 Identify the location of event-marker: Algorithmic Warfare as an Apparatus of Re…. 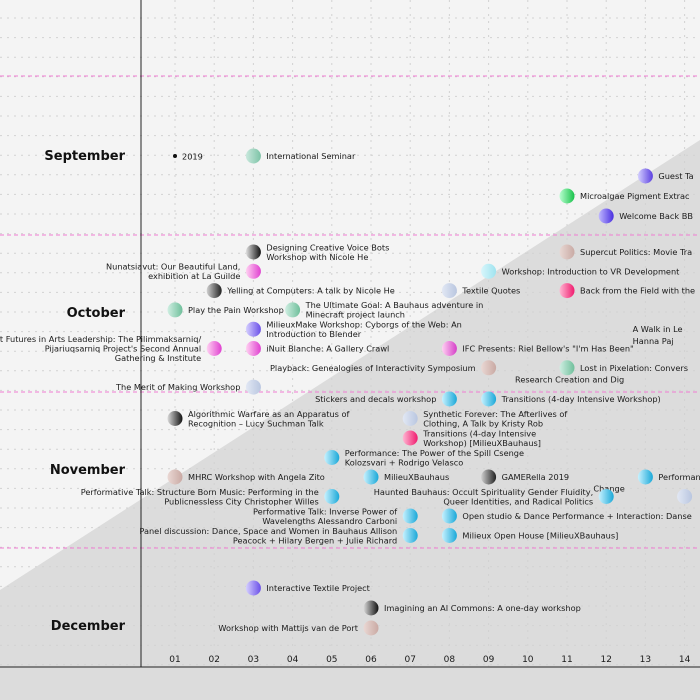
(259, 419).